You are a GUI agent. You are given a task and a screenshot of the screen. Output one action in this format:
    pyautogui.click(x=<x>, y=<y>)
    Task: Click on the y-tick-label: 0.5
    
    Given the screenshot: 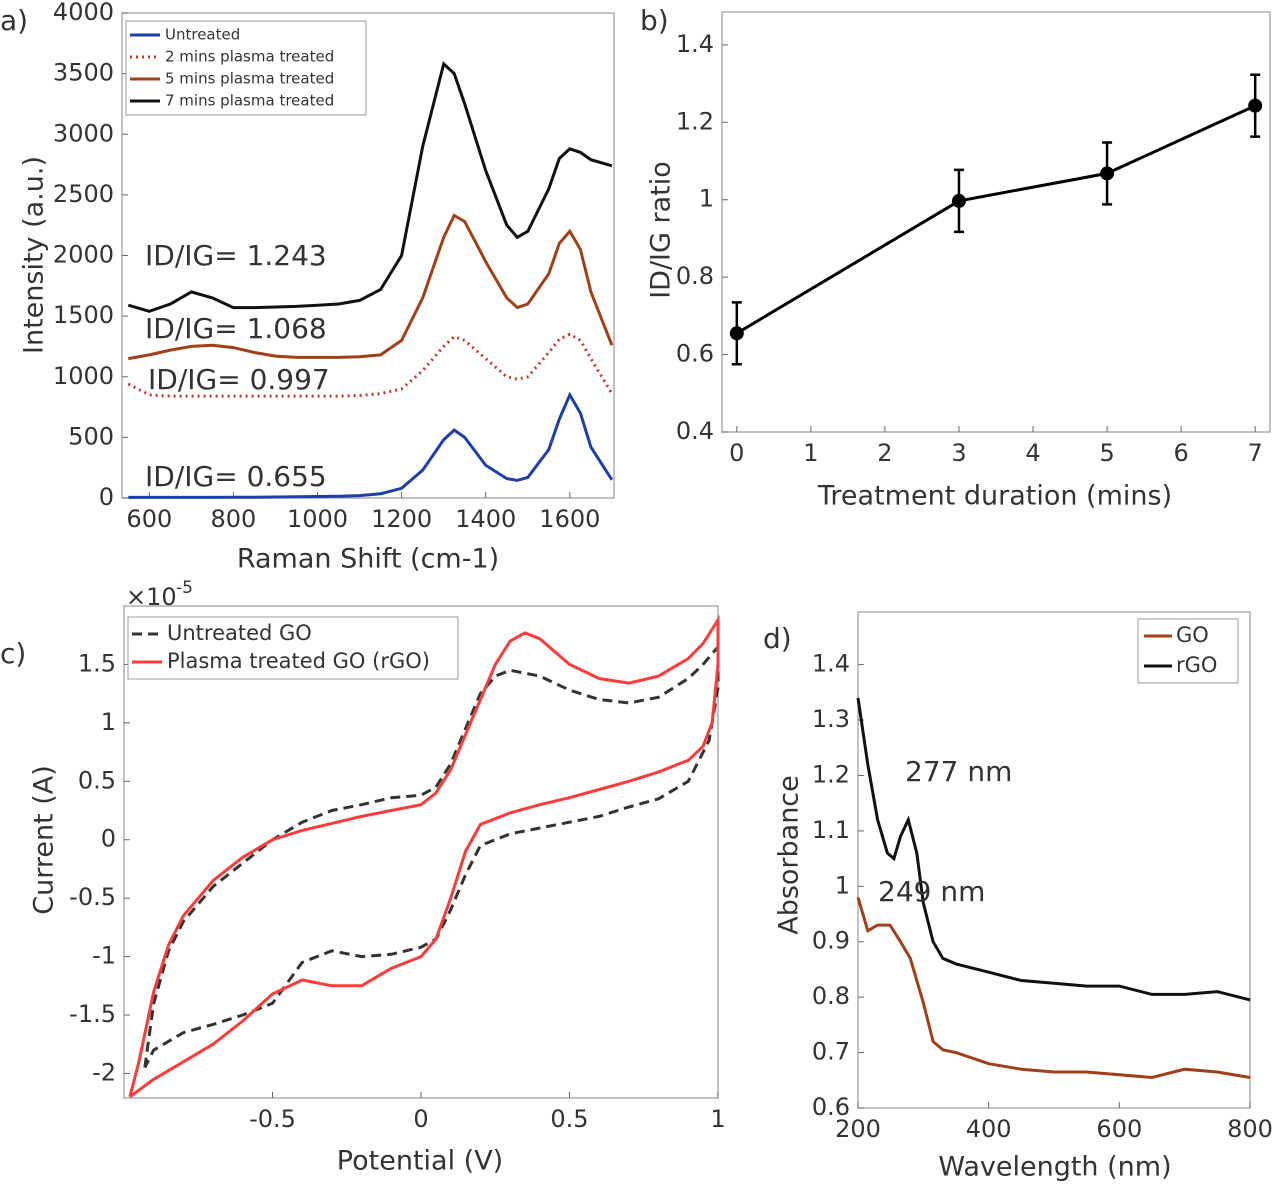 What is the action you would take?
    pyautogui.click(x=97, y=780)
    